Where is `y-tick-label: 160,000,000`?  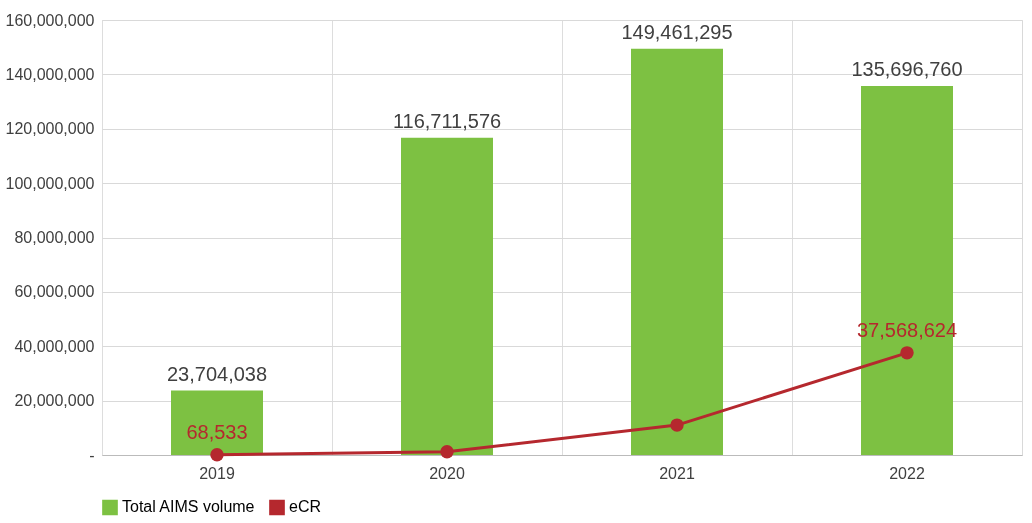
y-tick-label: 160,000,000 is located at coordinates (50, 20).